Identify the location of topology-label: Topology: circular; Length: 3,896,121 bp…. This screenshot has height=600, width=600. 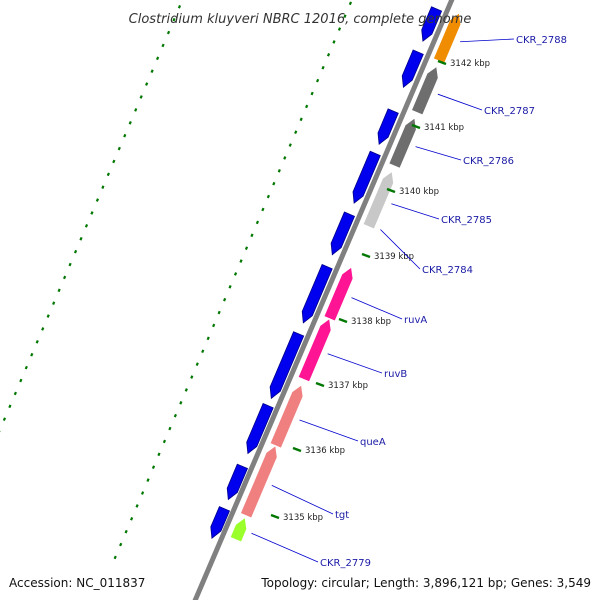
(425, 583).